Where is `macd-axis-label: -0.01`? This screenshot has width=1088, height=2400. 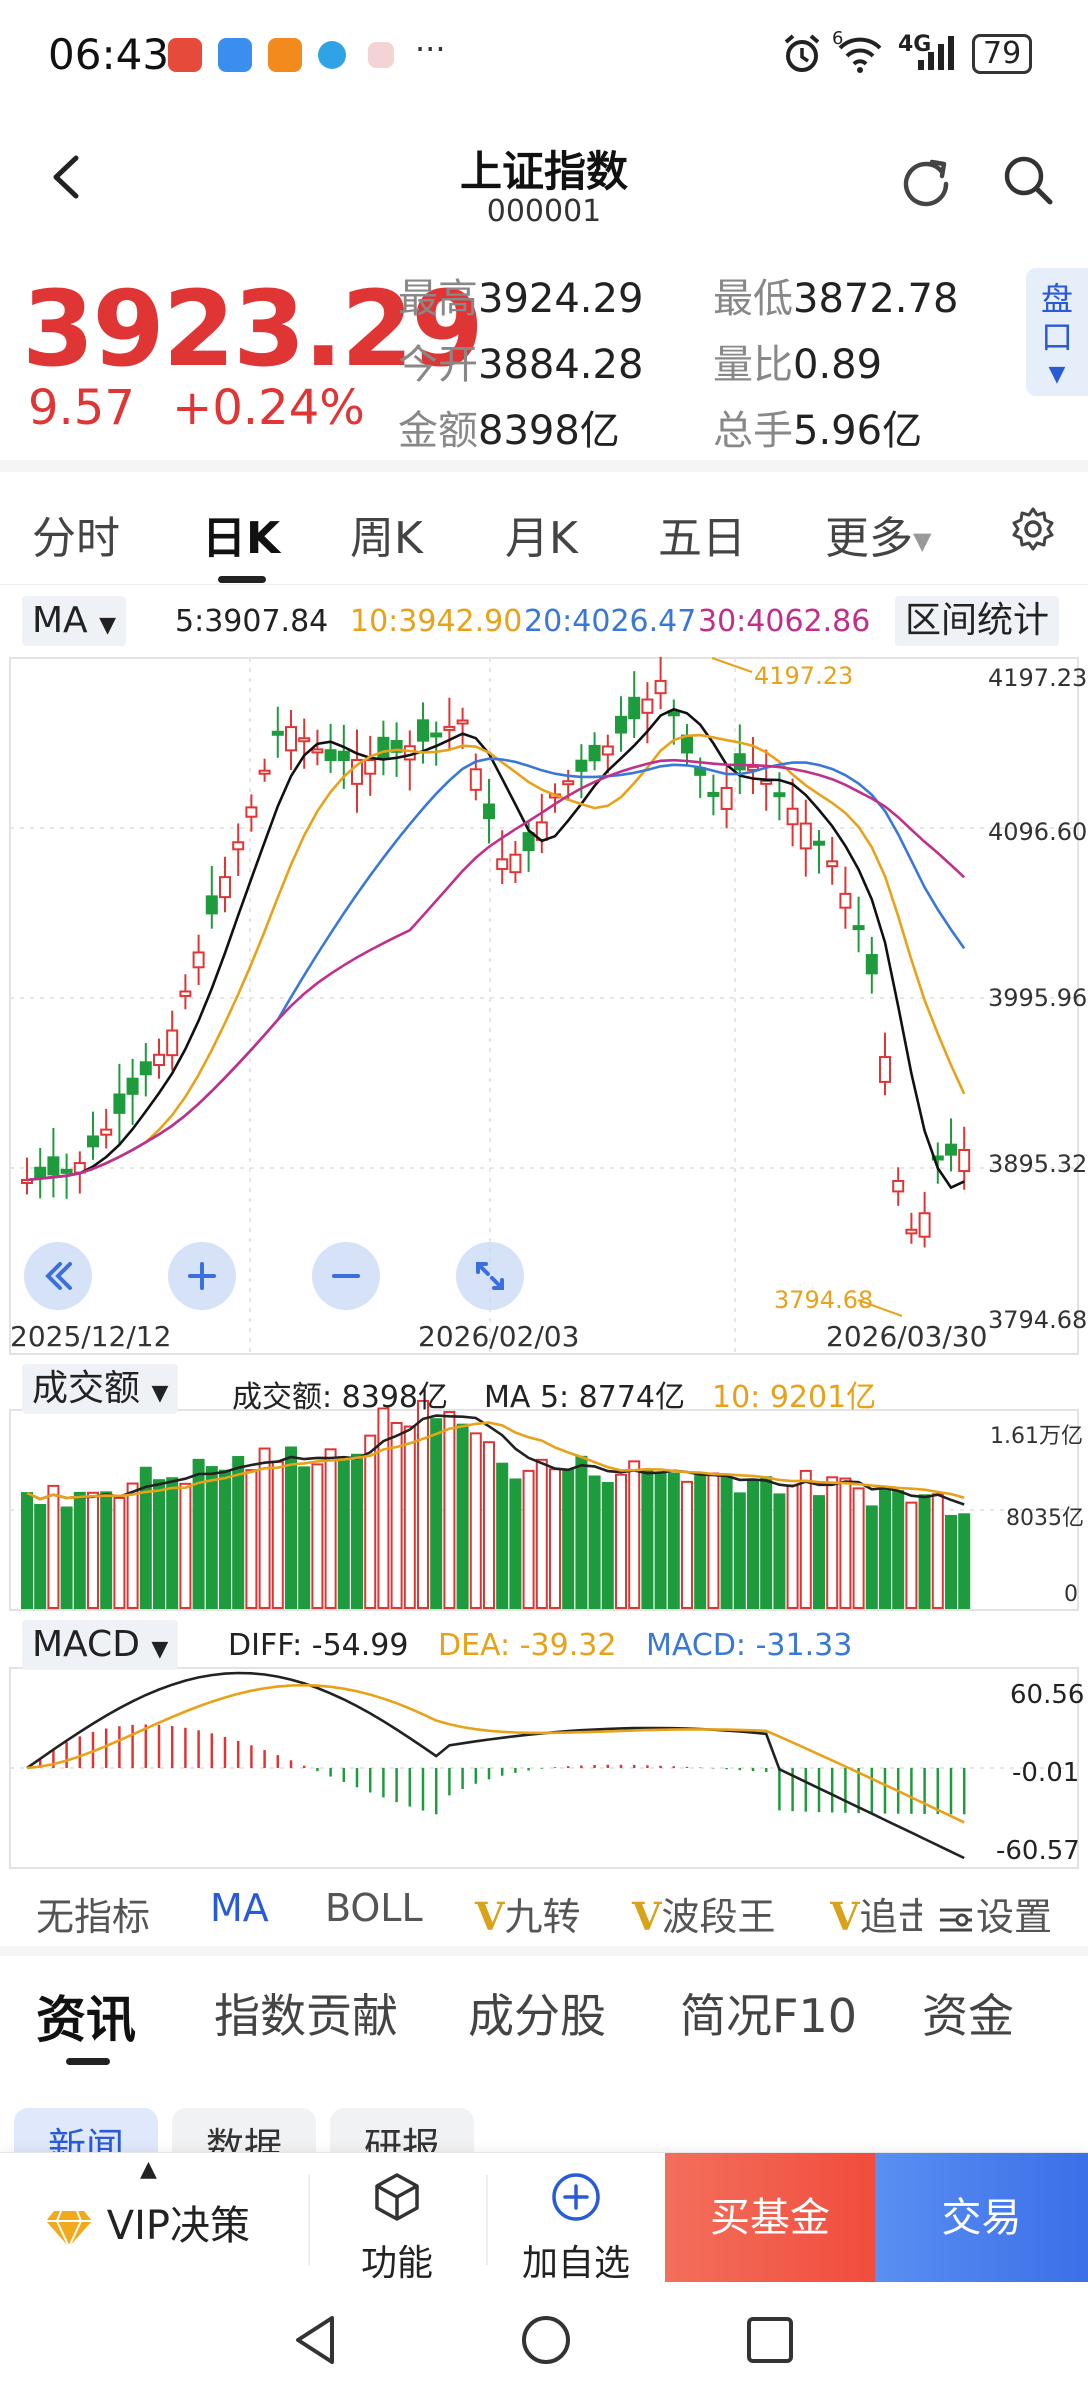
macd-axis-label: -0.01 is located at coordinates (1046, 1773).